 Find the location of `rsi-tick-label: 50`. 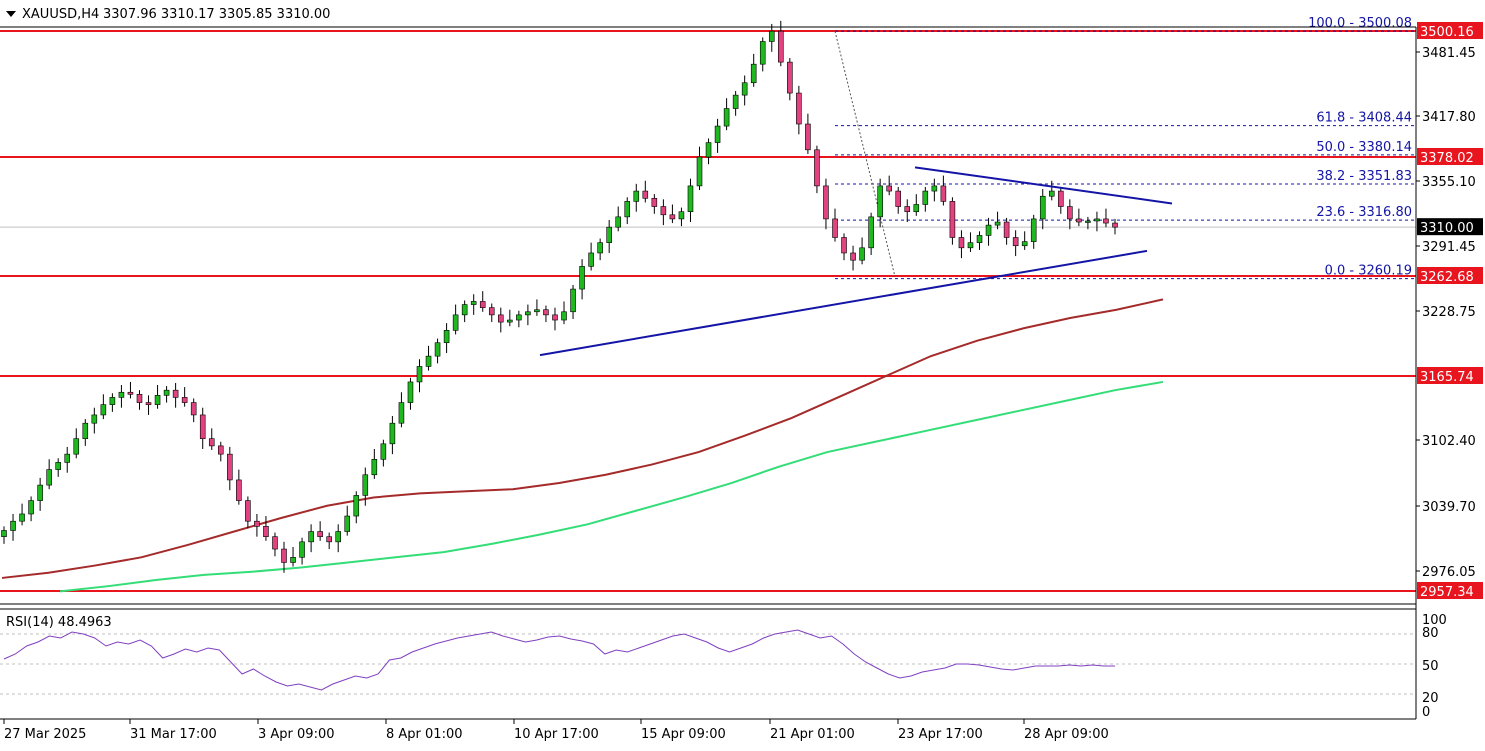

rsi-tick-label: 50 is located at coordinates (1430, 666).